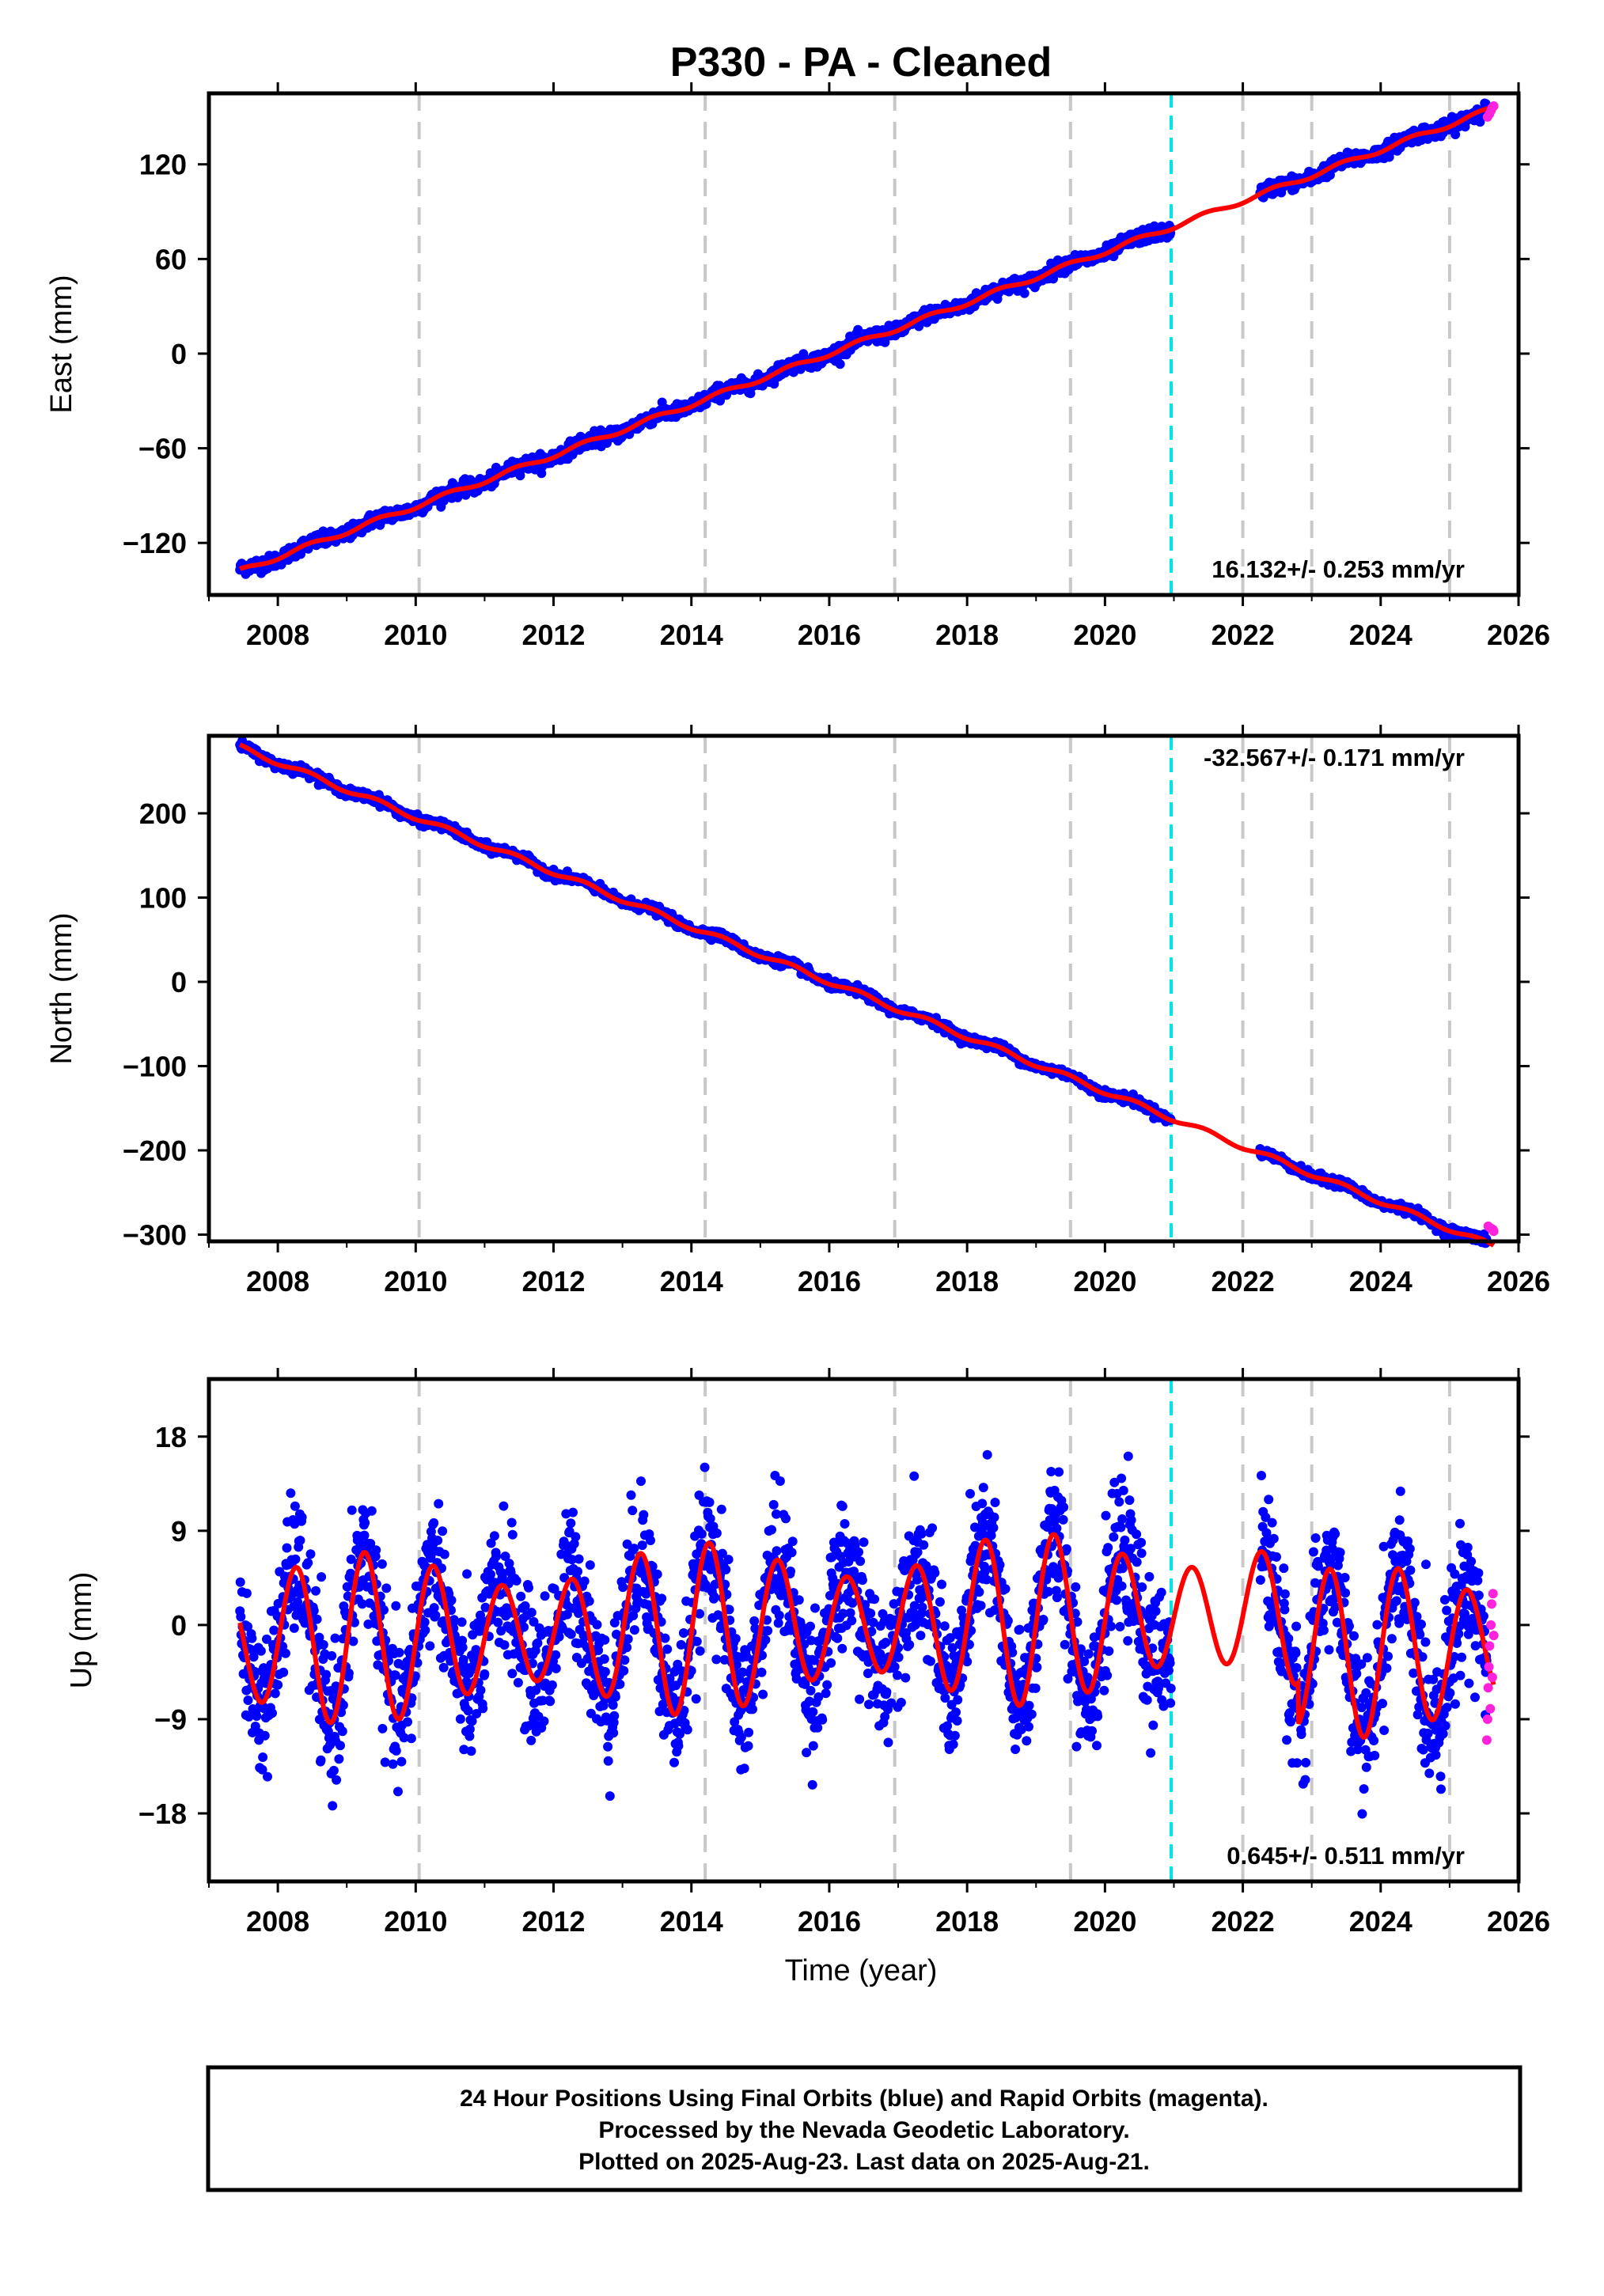 Image resolution: width=1604 pixels, height=2296 pixels. What do you see at coordinates (155, 1151) in the screenshot?
I see `y-tick-label: −200` at bounding box center [155, 1151].